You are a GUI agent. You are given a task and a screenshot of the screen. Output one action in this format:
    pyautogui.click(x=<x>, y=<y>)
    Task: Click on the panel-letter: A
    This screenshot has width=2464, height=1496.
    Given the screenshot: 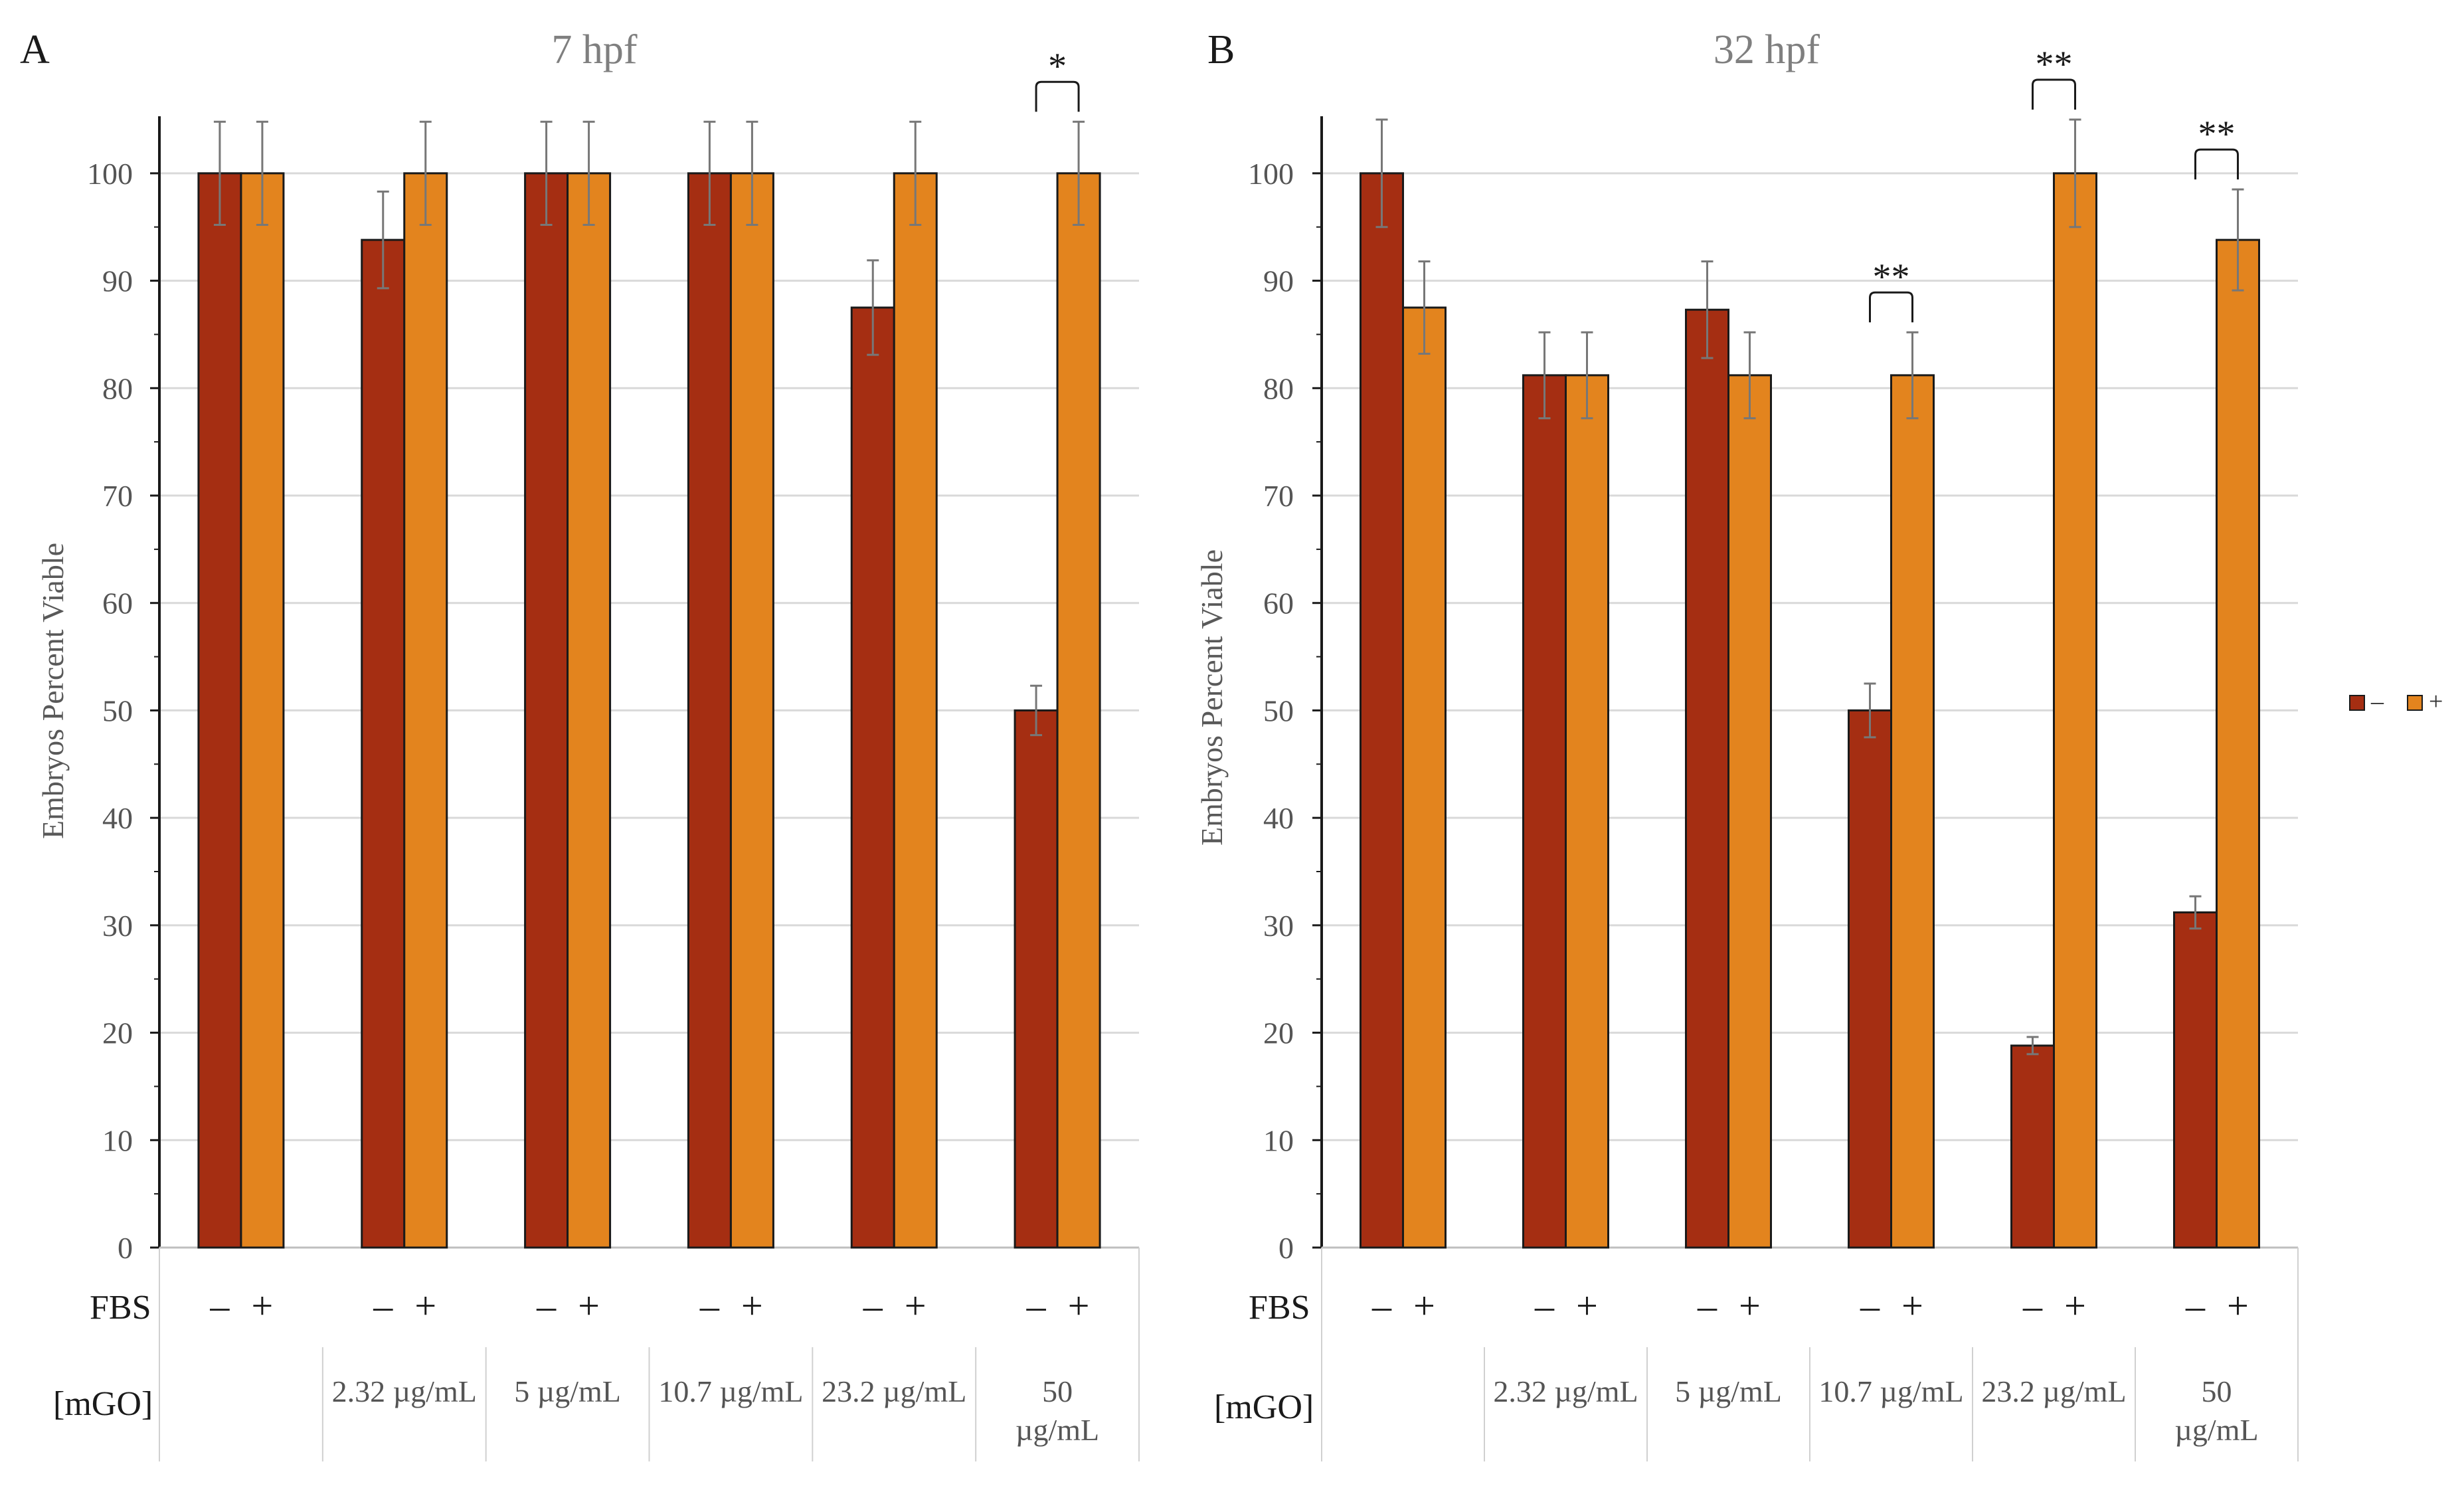 What is the action you would take?
    pyautogui.click(x=35, y=50)
    